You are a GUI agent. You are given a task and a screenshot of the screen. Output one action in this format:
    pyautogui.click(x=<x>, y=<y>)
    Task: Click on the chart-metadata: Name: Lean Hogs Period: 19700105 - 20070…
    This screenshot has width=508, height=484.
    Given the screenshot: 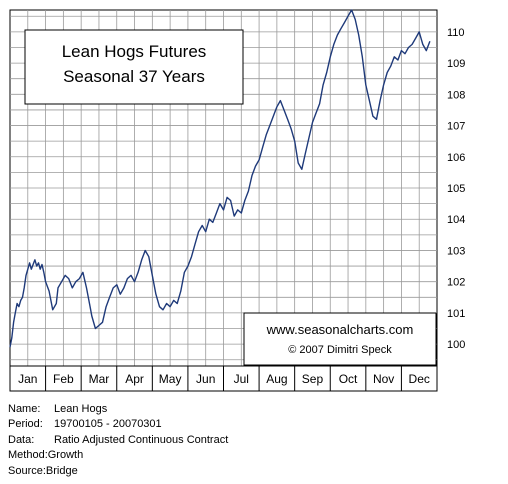 What is the action you would take?
    pyautogui.click(x=118, y=440)
    